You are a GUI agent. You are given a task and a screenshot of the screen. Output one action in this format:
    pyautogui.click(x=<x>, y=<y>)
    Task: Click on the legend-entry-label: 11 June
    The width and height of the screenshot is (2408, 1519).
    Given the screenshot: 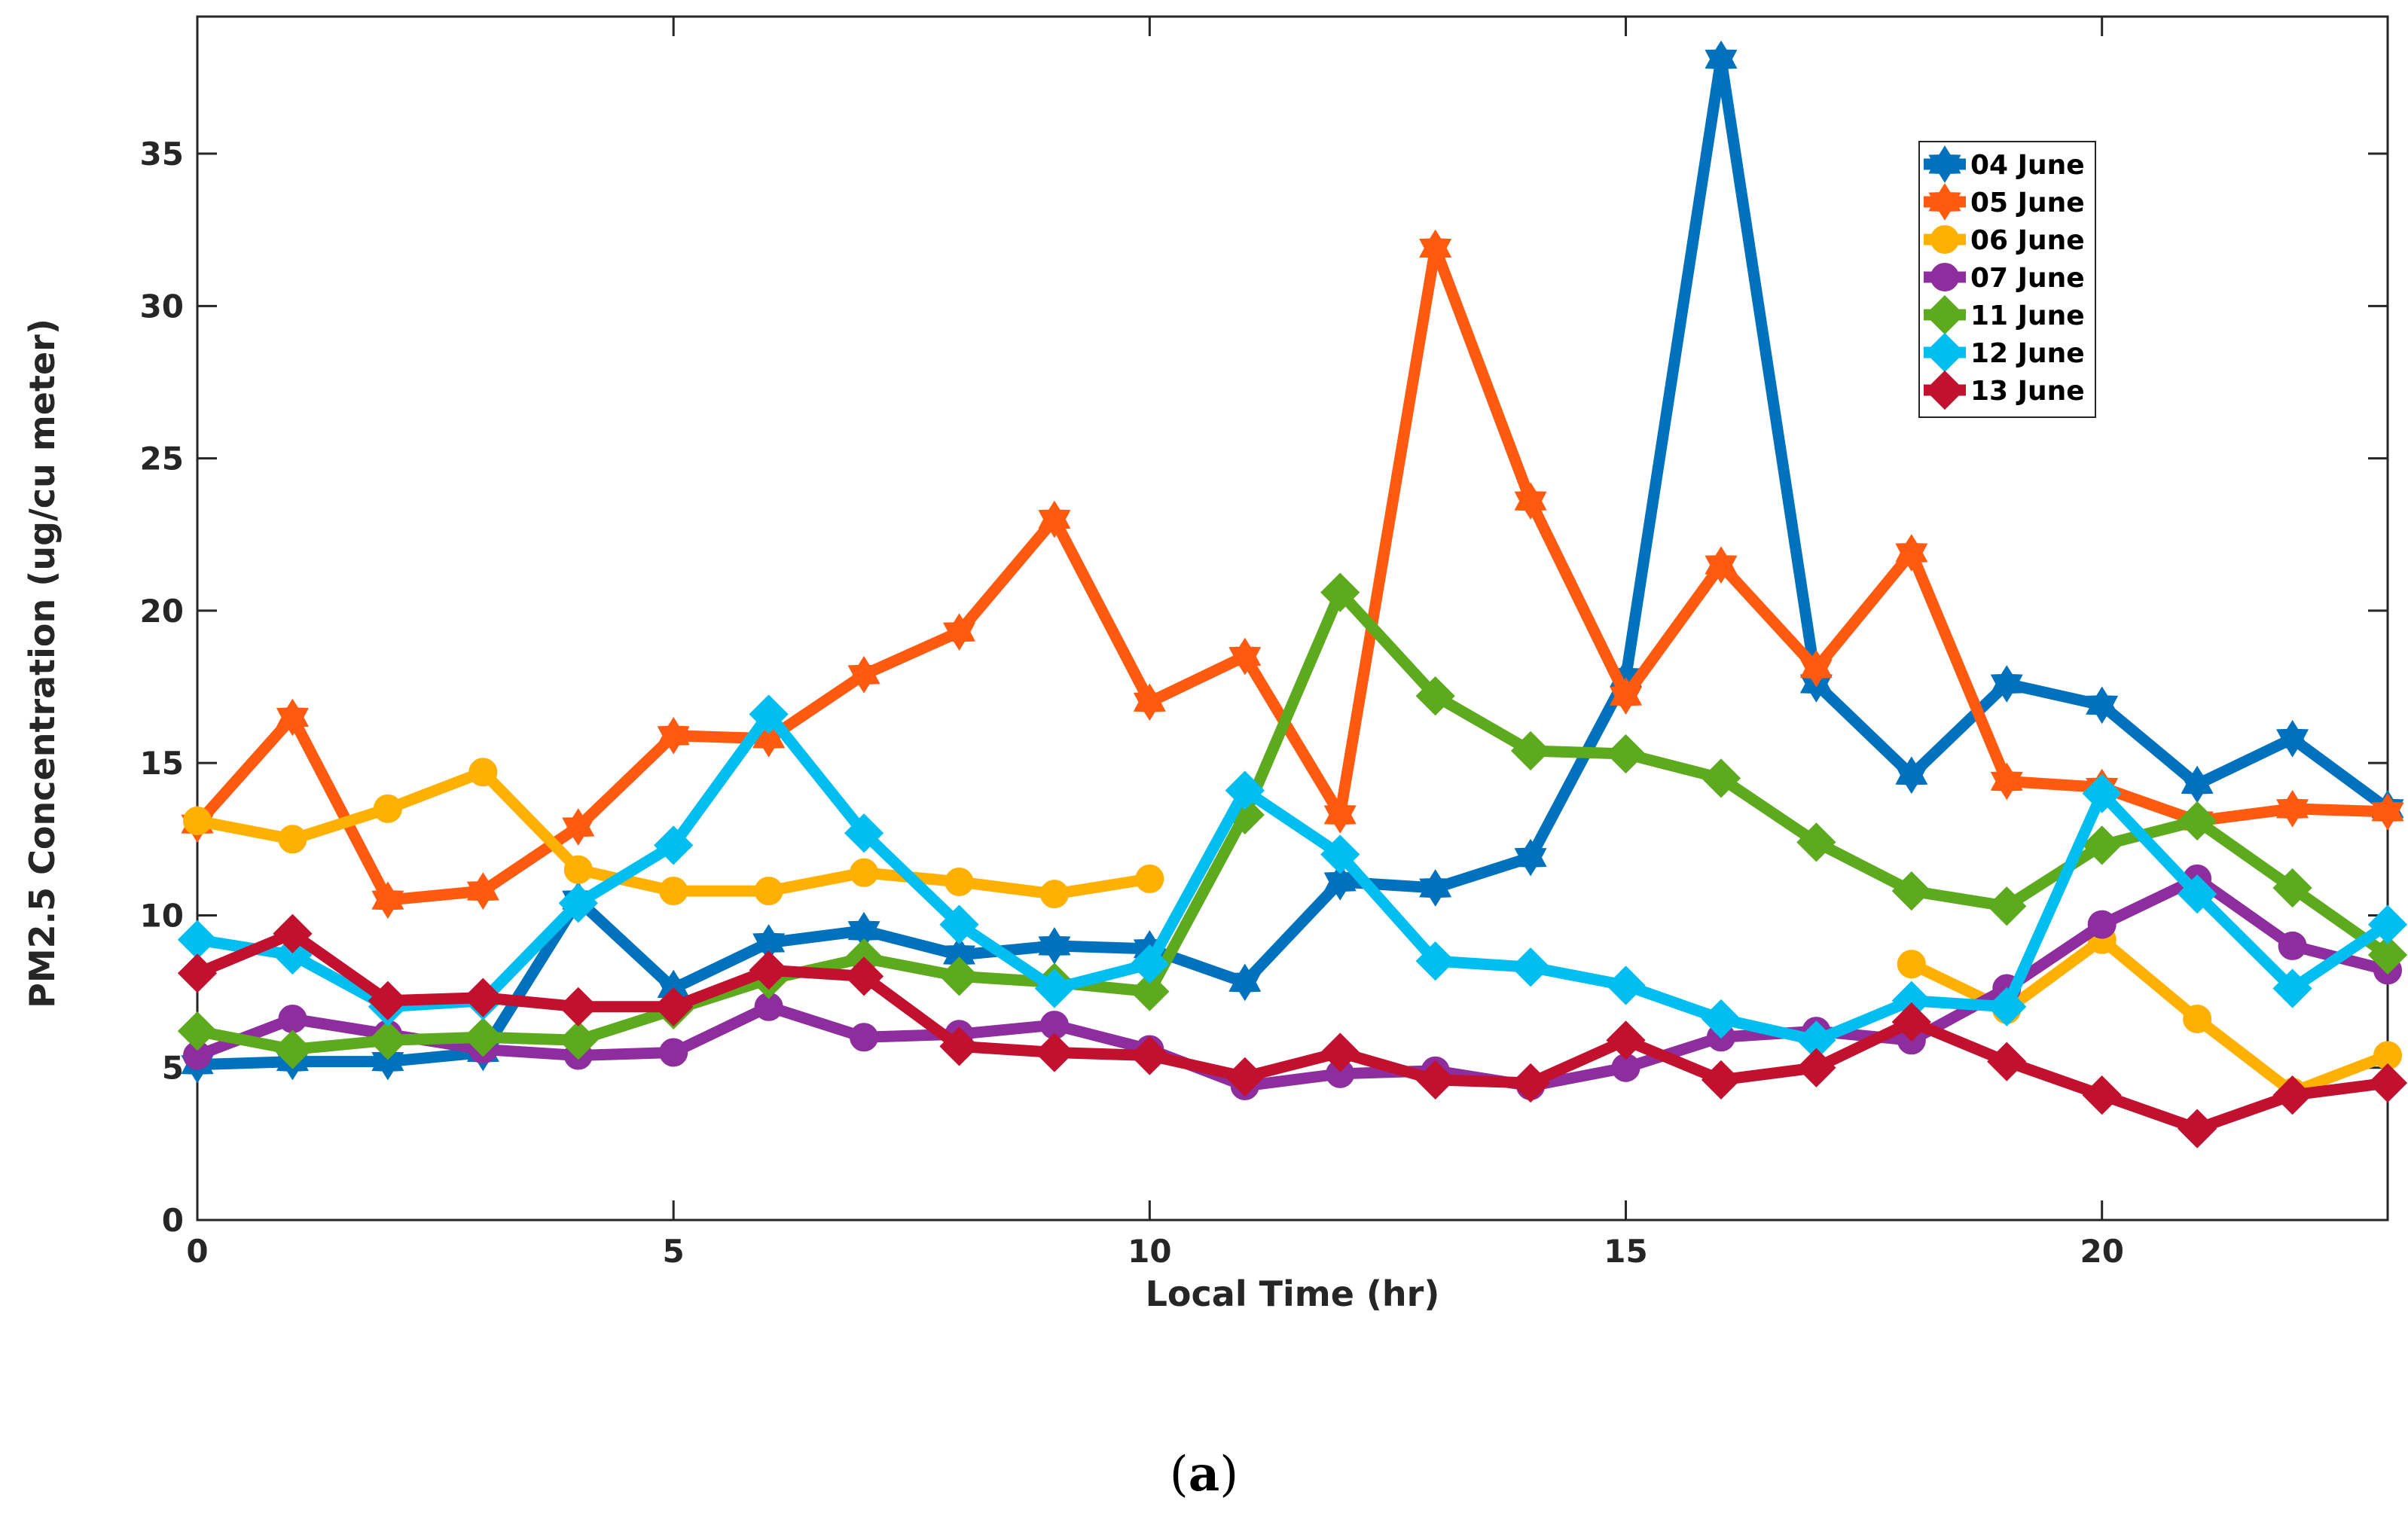 What is the action you would take?
    pyautogui.click(x=2027, y=315)
    